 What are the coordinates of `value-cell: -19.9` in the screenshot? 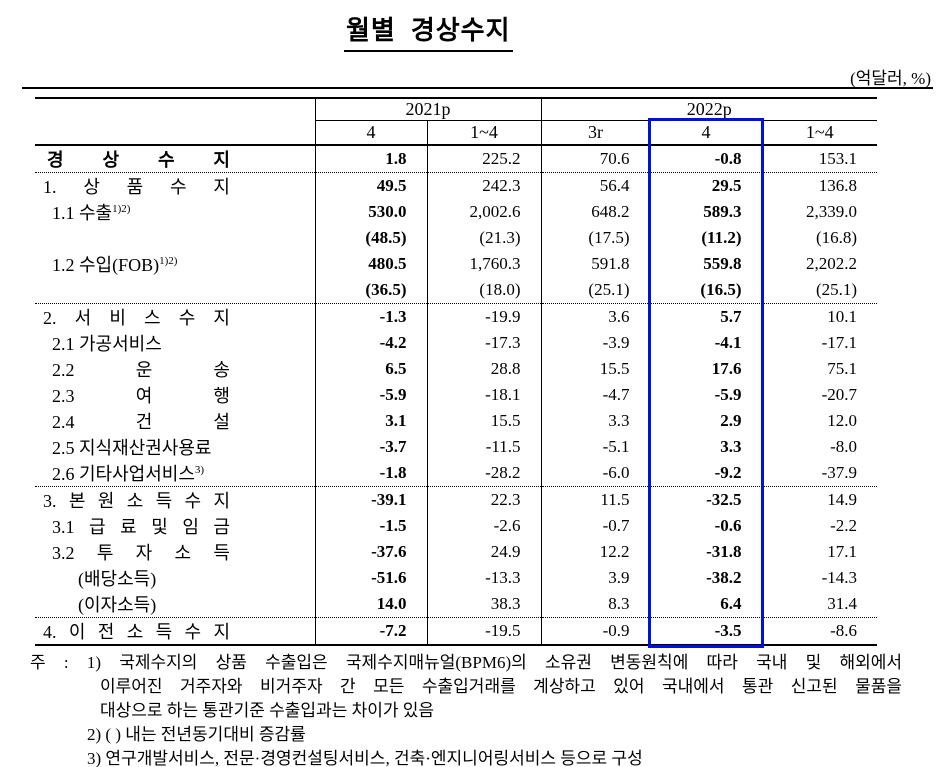 It's located at (484, 316).